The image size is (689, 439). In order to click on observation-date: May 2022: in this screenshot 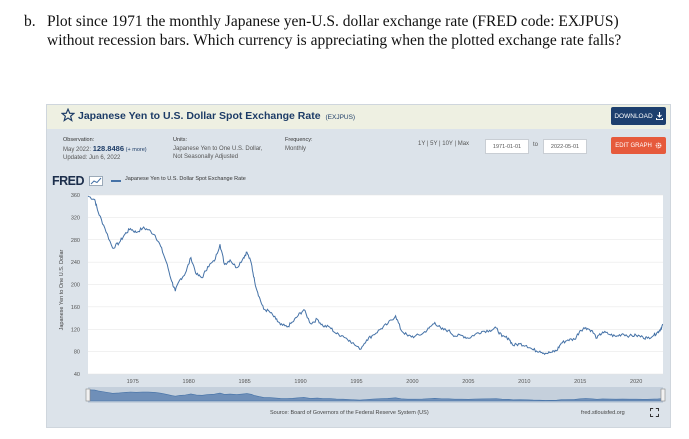, I will do `click(77, 149)`.